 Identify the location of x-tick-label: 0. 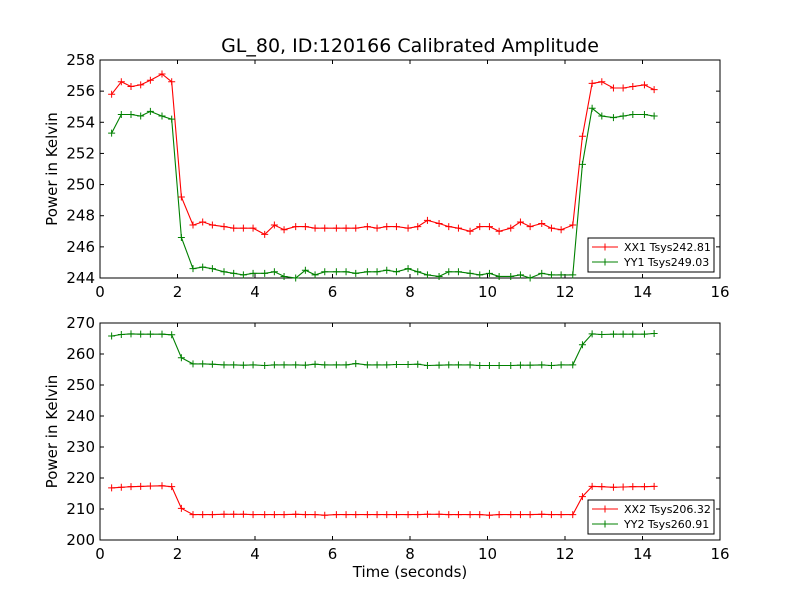
(100, 292).